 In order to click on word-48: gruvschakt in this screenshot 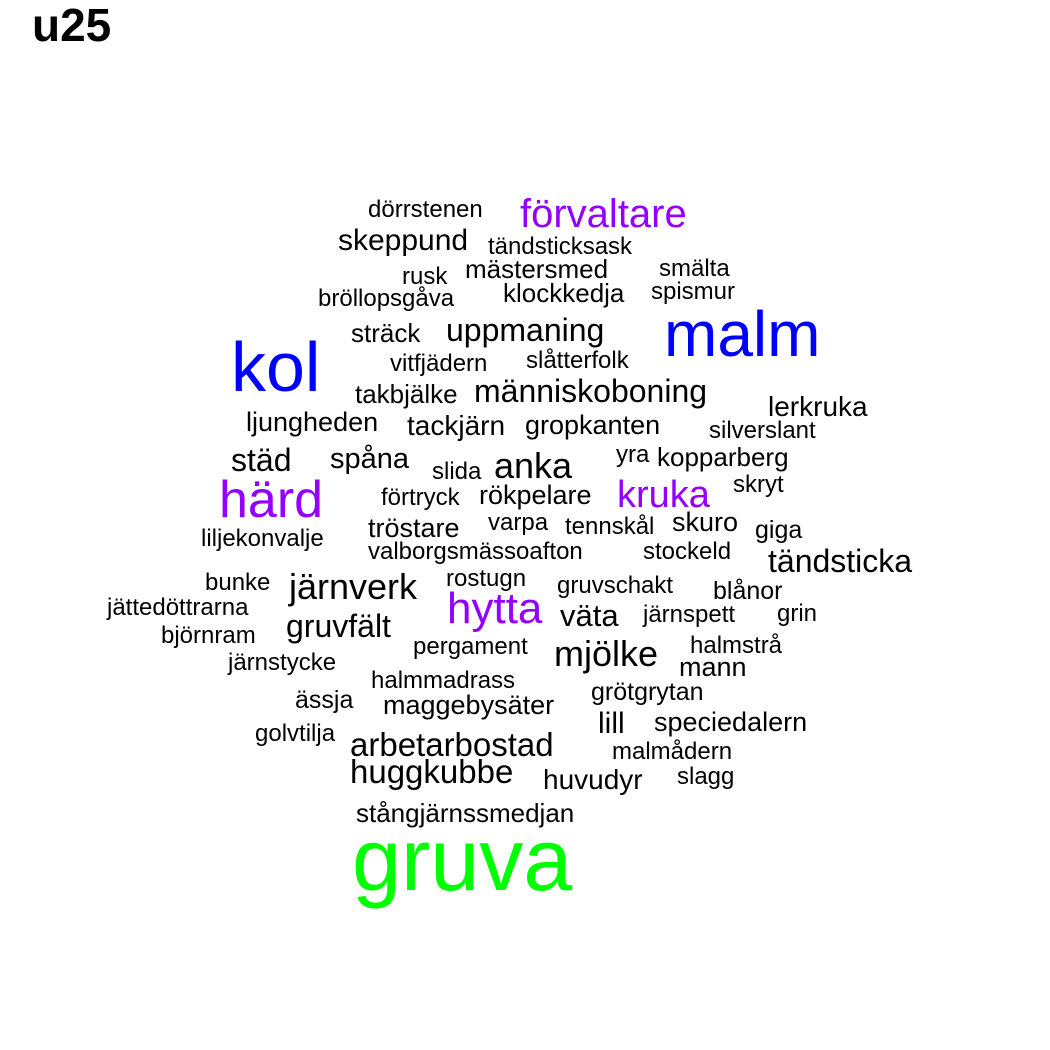, I will do `click(615, 585)`.